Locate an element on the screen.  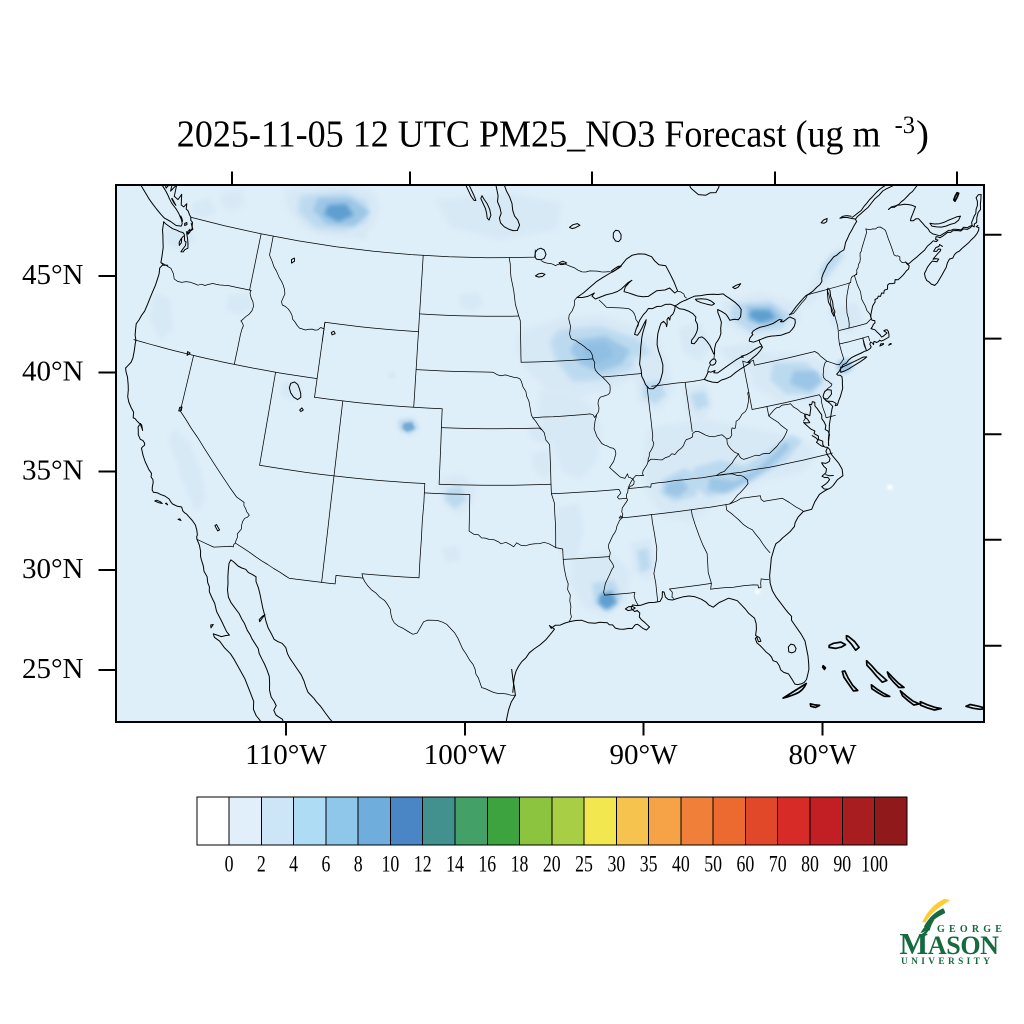
svg-text: 80°W is located at coordinates (823, 755).